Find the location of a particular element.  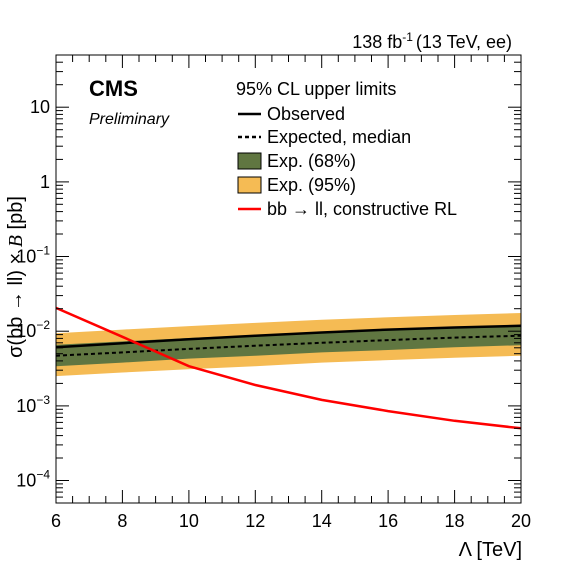

legend-swatch-band95 is located at coordinates (249, 185).